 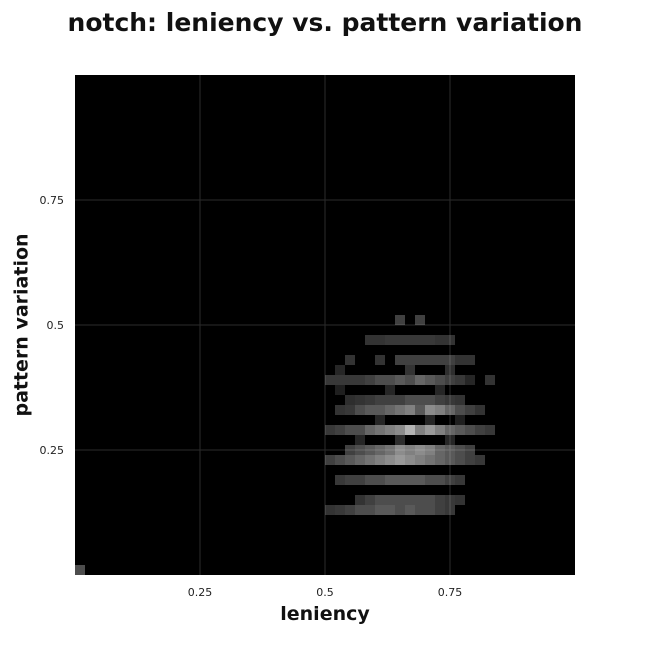 I want to click on y-tick-label: 0.5, so click(x=56, y=325).